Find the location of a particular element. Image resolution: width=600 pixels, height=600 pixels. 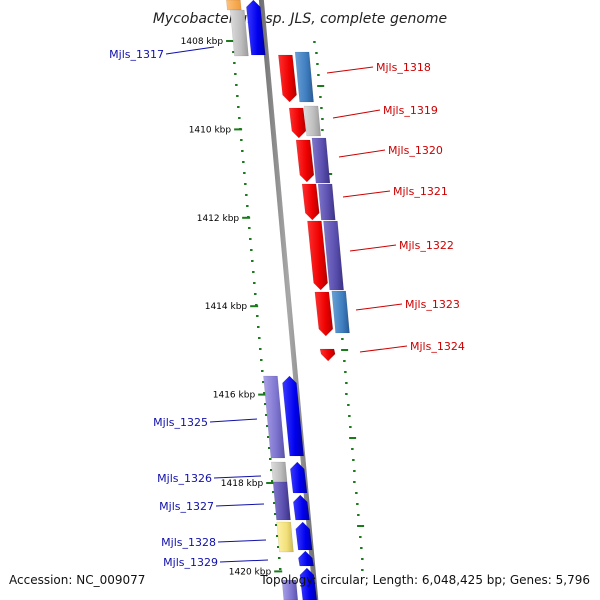

backbone-line is located at coordinates (288, 300).